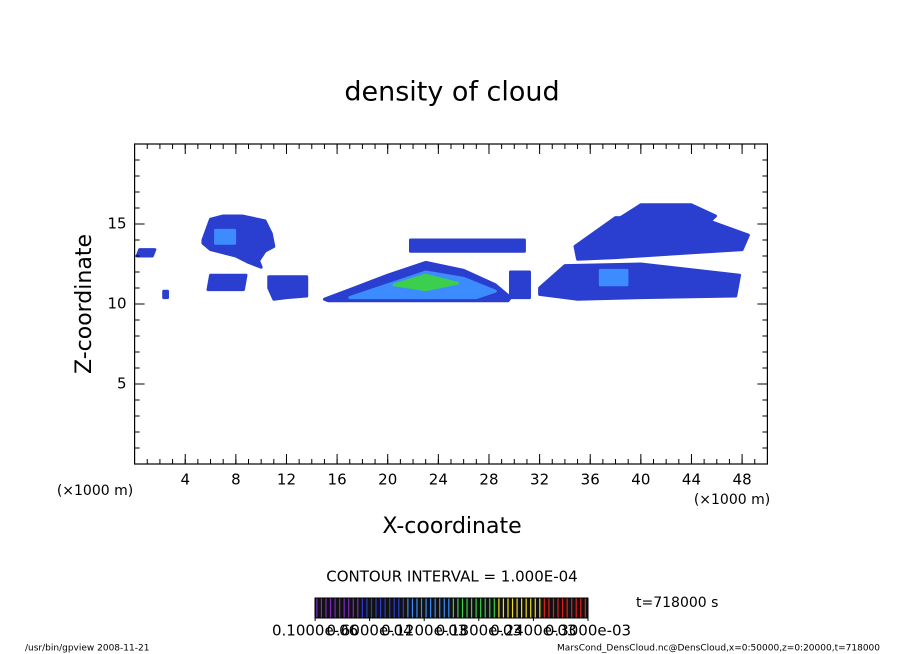 The height and width of the screenshot is (654, 904). Describe the element at coordinates (488, 480) in the screenshot. I see `x-tick-label: 28` at that location.